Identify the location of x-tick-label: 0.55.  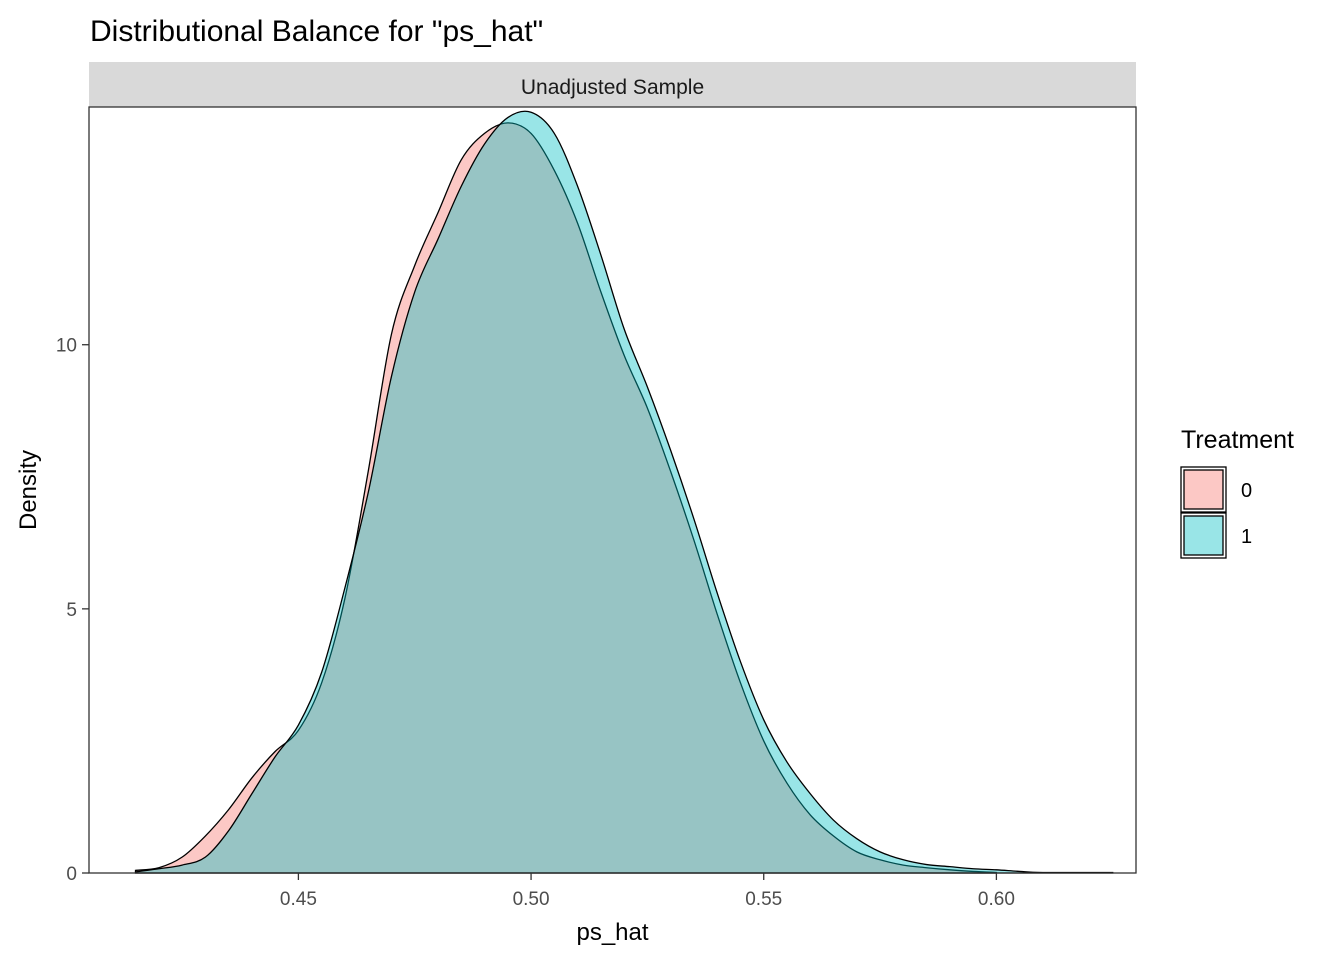
(763, 899).